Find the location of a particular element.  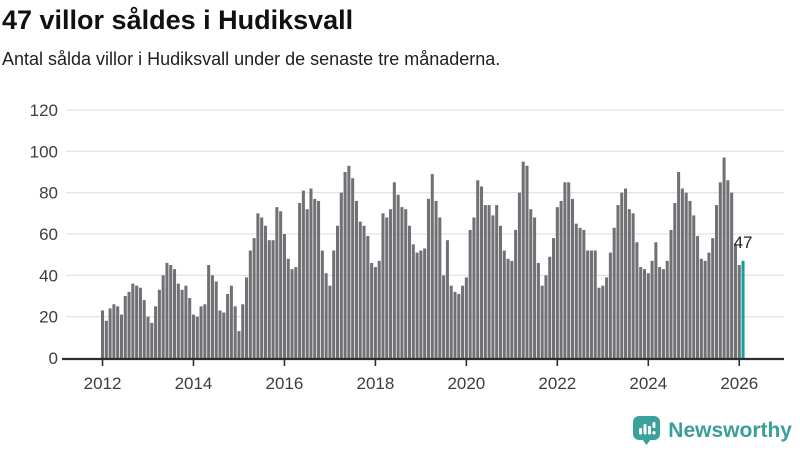

x-tick-label: 2012 is located at coordinates (103, 383).